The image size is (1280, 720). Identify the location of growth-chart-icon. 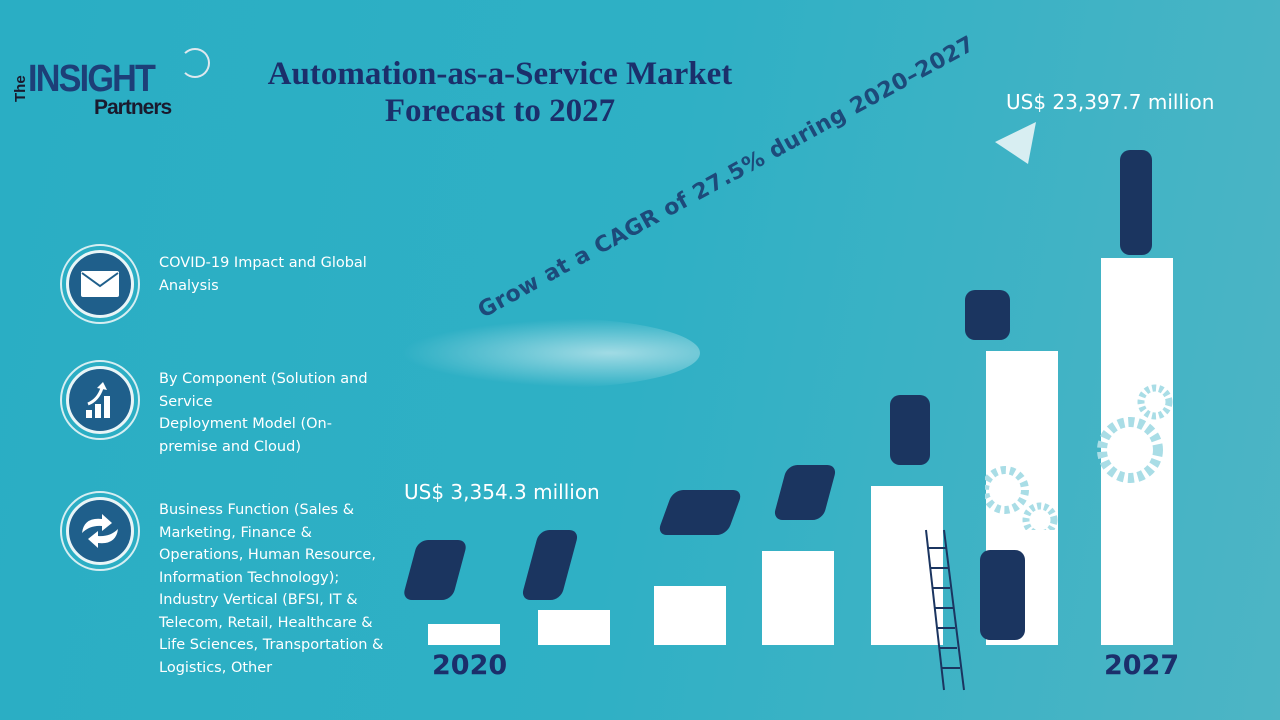
(100, 400).